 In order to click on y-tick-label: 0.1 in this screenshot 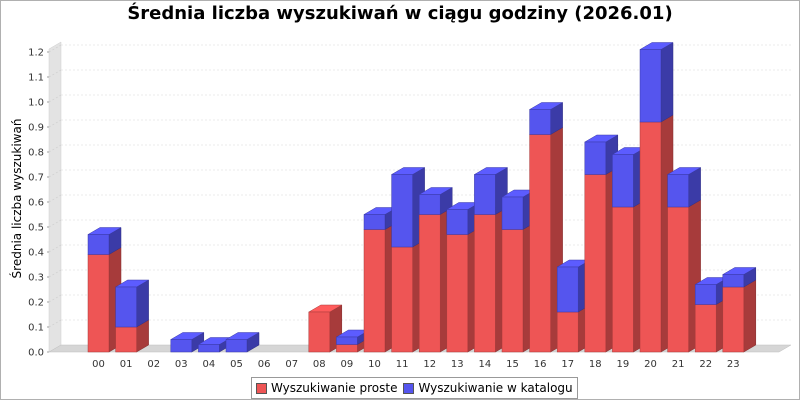, I will do `click(36, 328)`.